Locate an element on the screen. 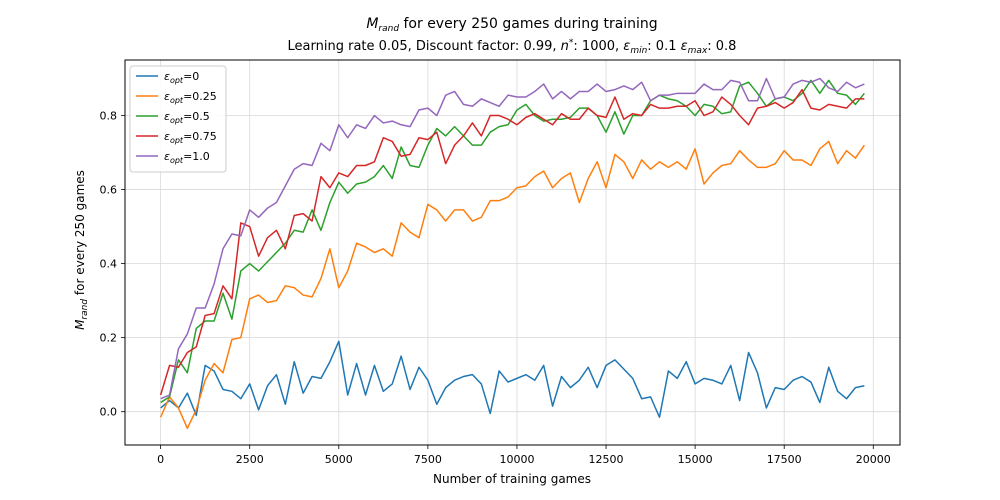 The width and height of the screenshot is (1000, 500). y-tick-label: 0.8 is located at coordinates (109, 116).